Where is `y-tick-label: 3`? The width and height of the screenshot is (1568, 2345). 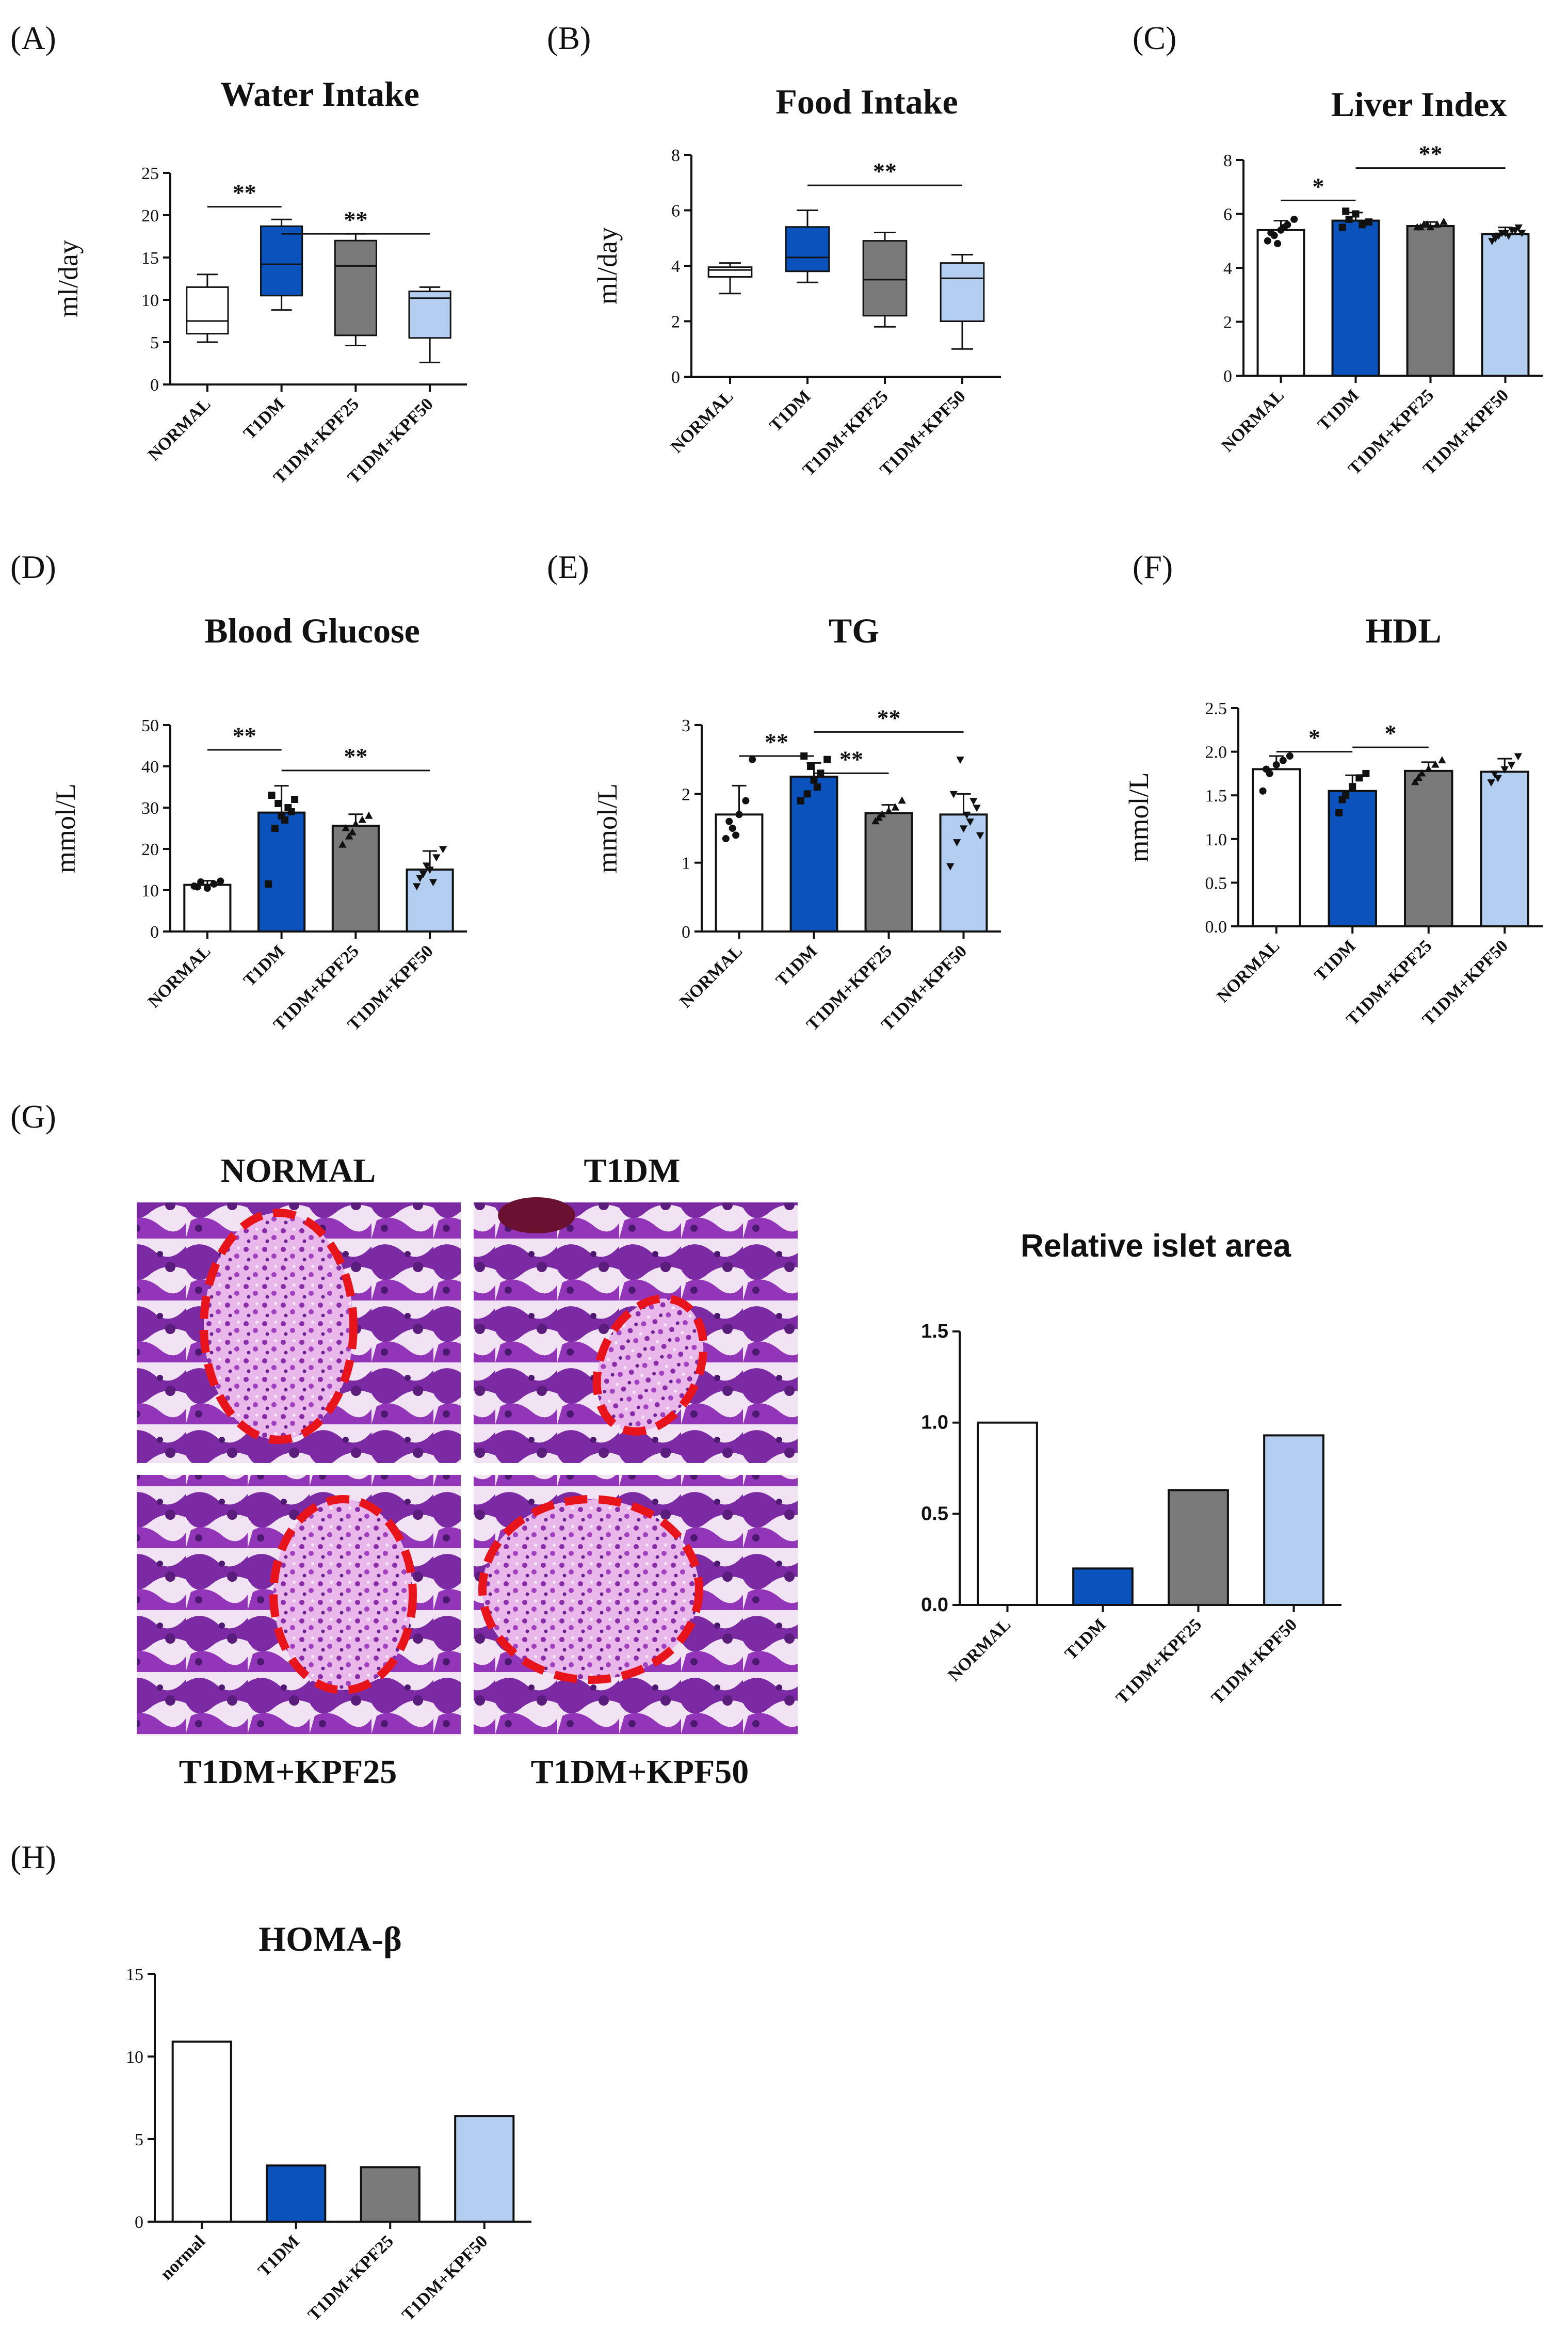 y-tick-label: 3 is located at coordinates (686, 725).